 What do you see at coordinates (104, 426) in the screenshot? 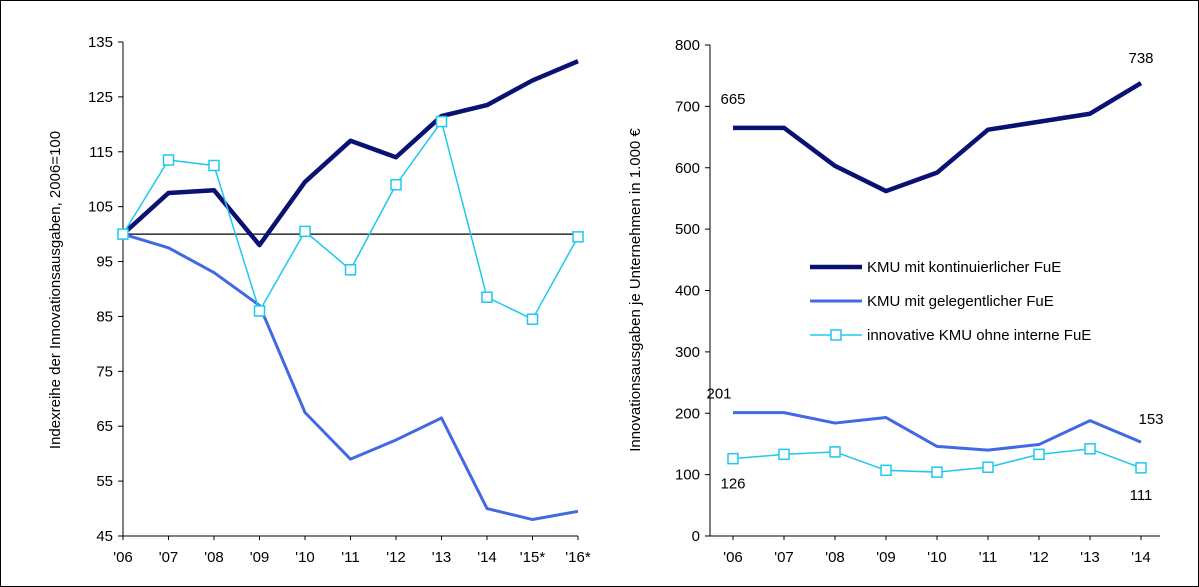
I see `y-tick-label: 65` at bounding box center [104, 426].